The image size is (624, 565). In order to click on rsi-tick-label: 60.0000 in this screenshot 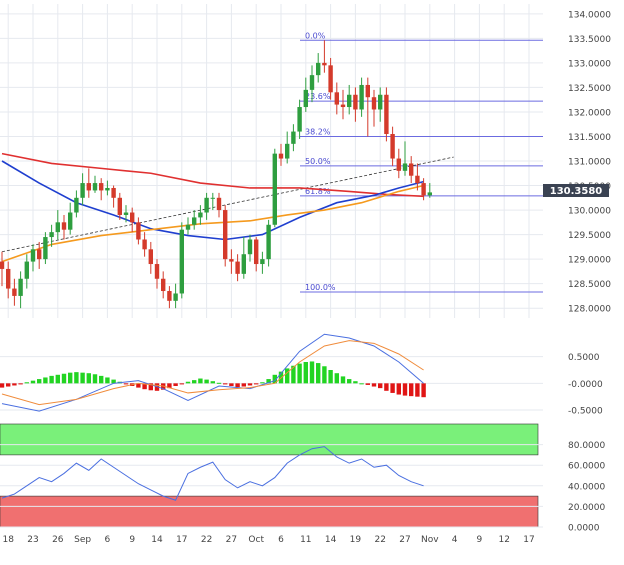, I will do `click(586, 467)`.